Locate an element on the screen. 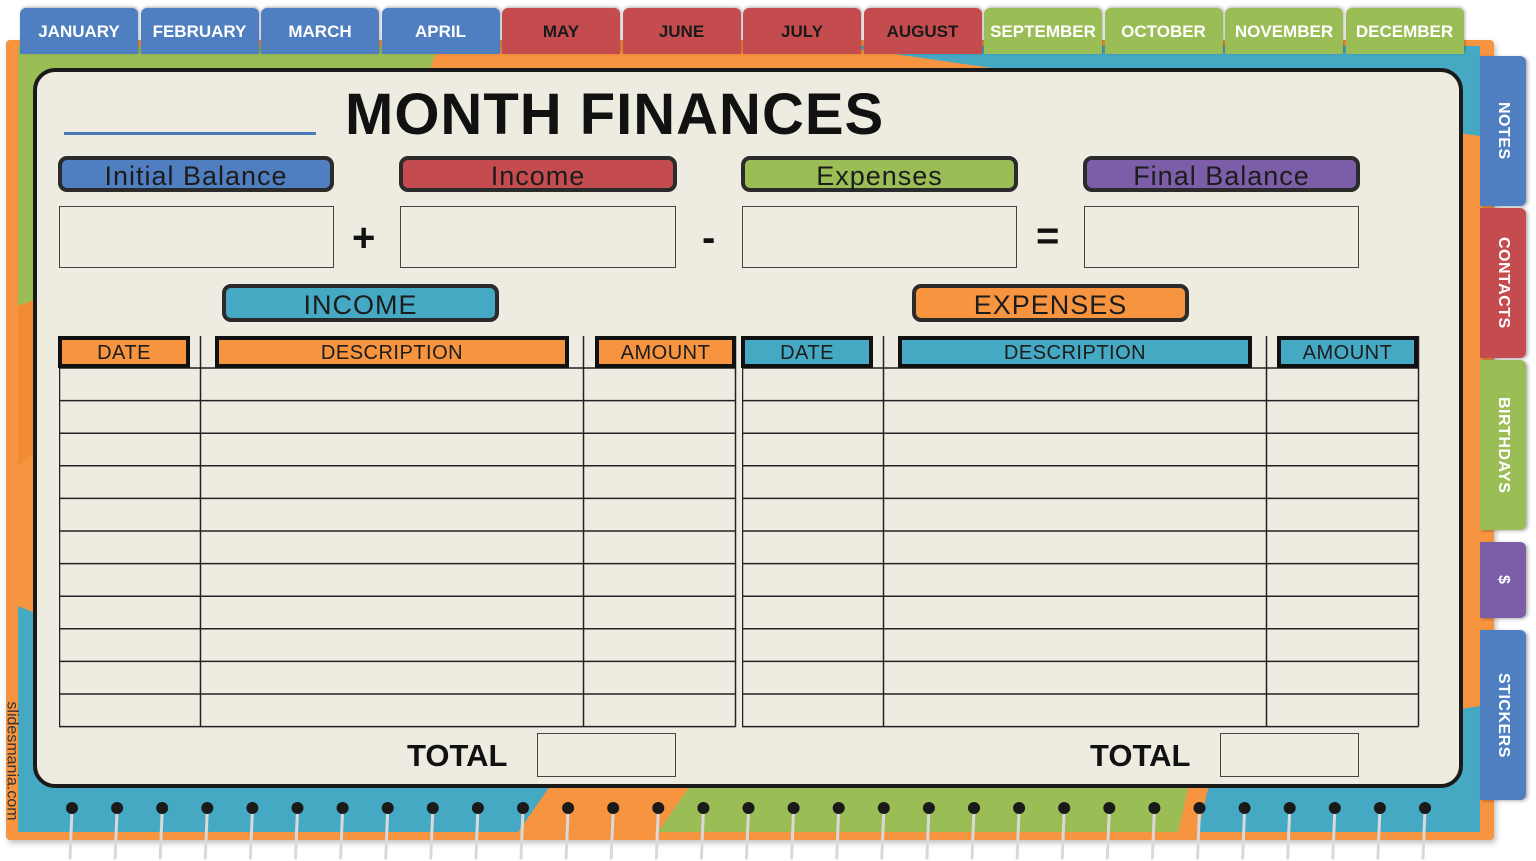 This screenshot has height=861, width=1536. final-balance-field is located at coordinates (1221, 237).